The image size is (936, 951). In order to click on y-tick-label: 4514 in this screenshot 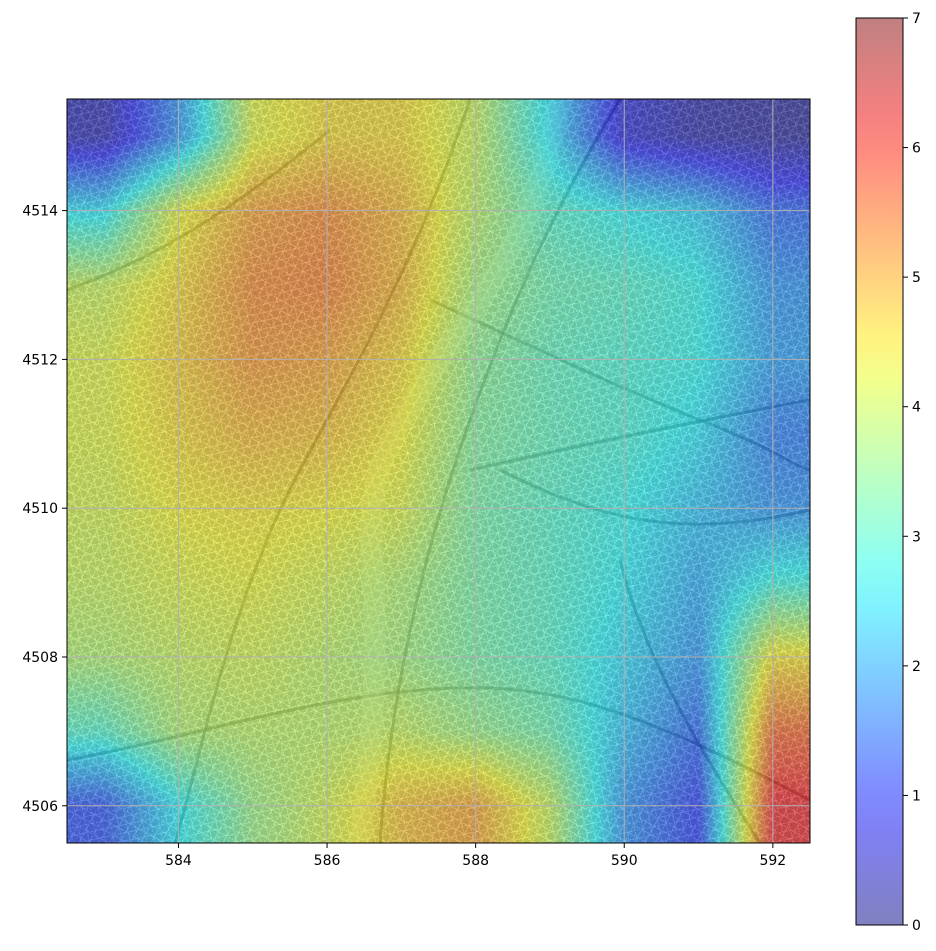, I will do `click(40, 212)`.